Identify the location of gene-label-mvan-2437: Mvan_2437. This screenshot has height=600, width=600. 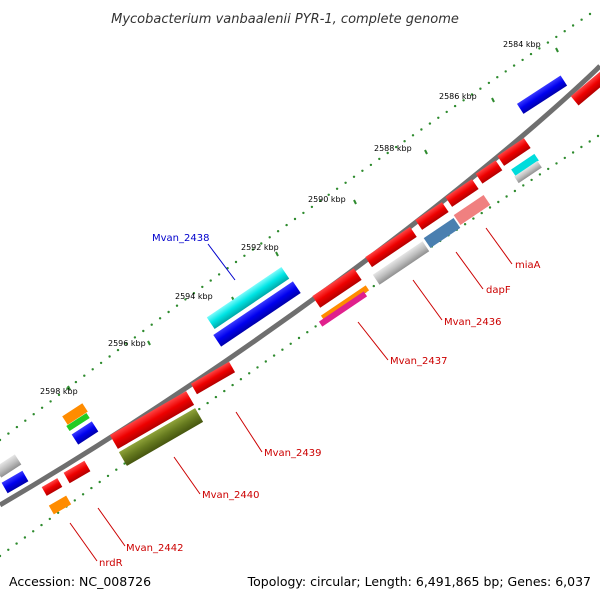
(418, 361).